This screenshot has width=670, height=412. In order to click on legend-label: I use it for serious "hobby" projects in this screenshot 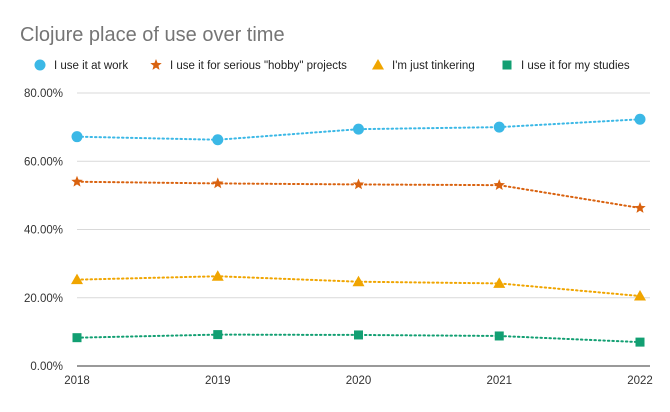, I will do `click(258, 66)`.